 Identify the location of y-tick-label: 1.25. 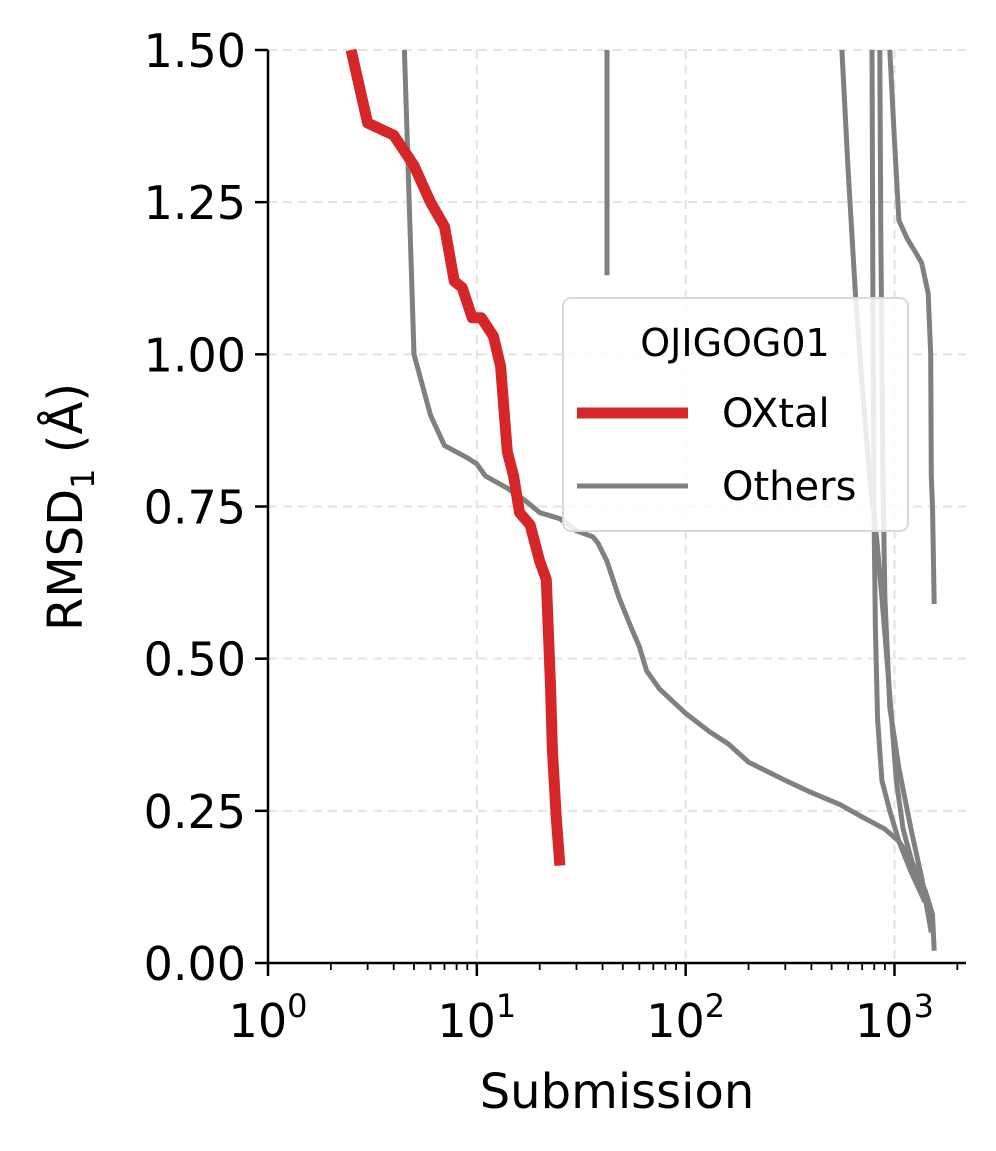
(195, 203).